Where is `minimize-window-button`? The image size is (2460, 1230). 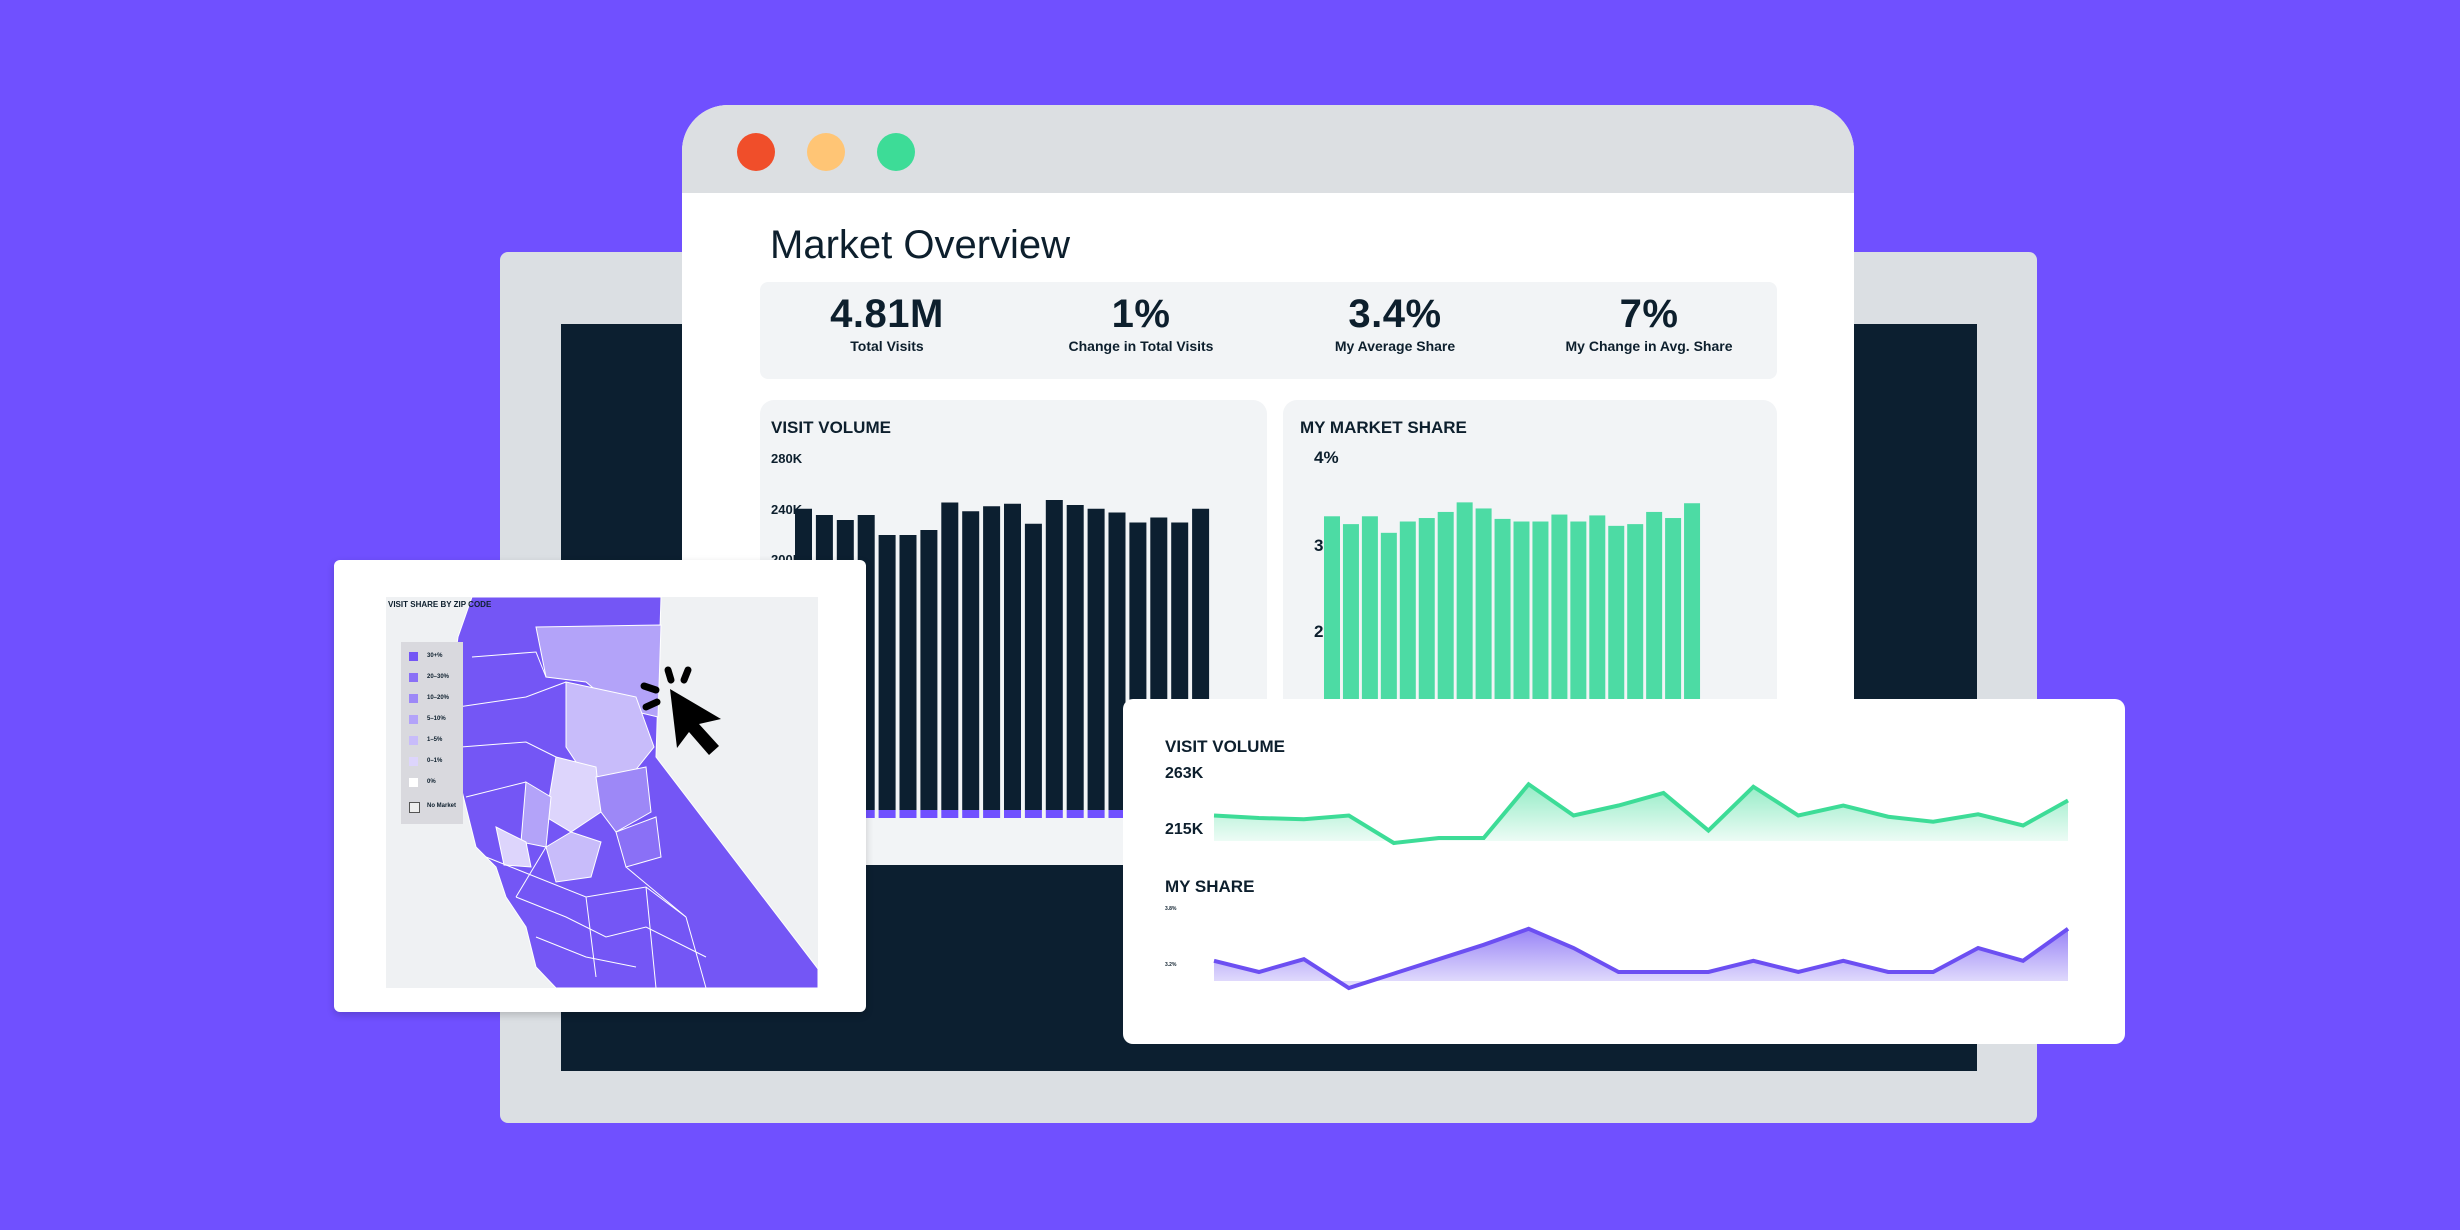 minimize-window-button is located at coordinates (826, 152).